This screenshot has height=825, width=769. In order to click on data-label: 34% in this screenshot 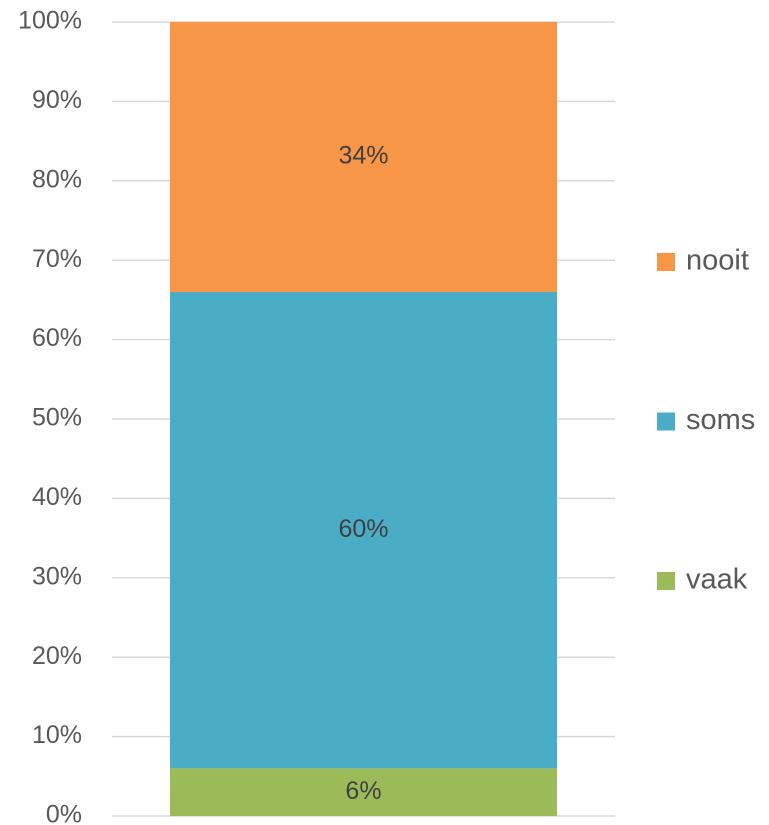, I will do `click(363, 156)`.